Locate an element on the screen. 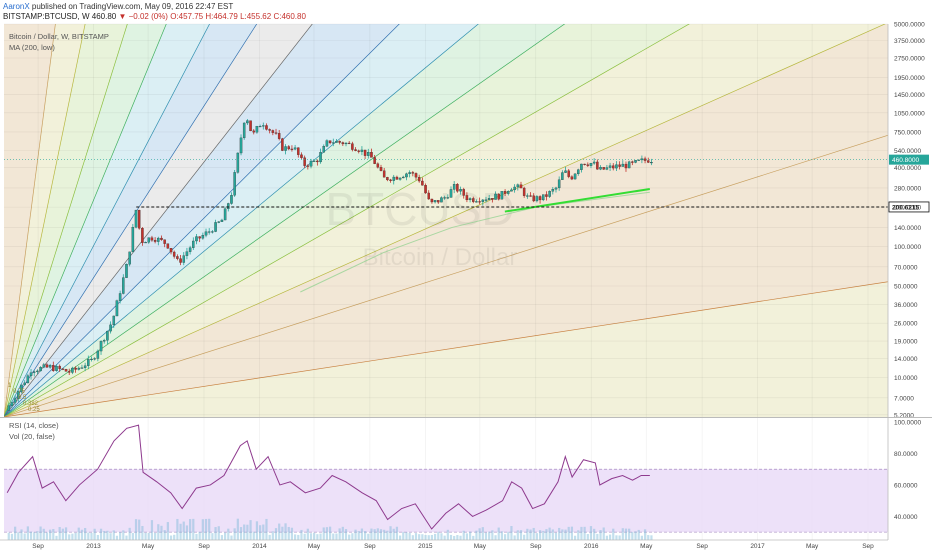 The width and height of the screenshot is (932, 550). trend-line is located at coordinates (577, 200).